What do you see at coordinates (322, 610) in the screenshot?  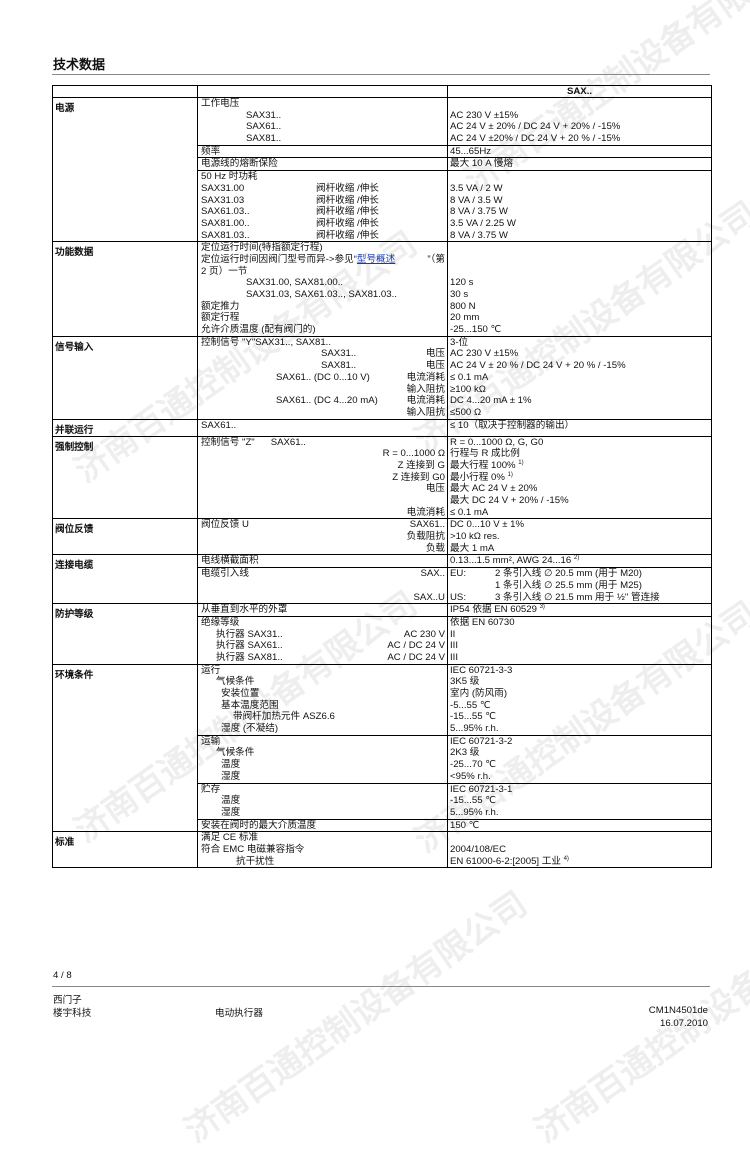 I see `parameter-line: 从垂直到水平的外罩` at bounding box center [322, 610].